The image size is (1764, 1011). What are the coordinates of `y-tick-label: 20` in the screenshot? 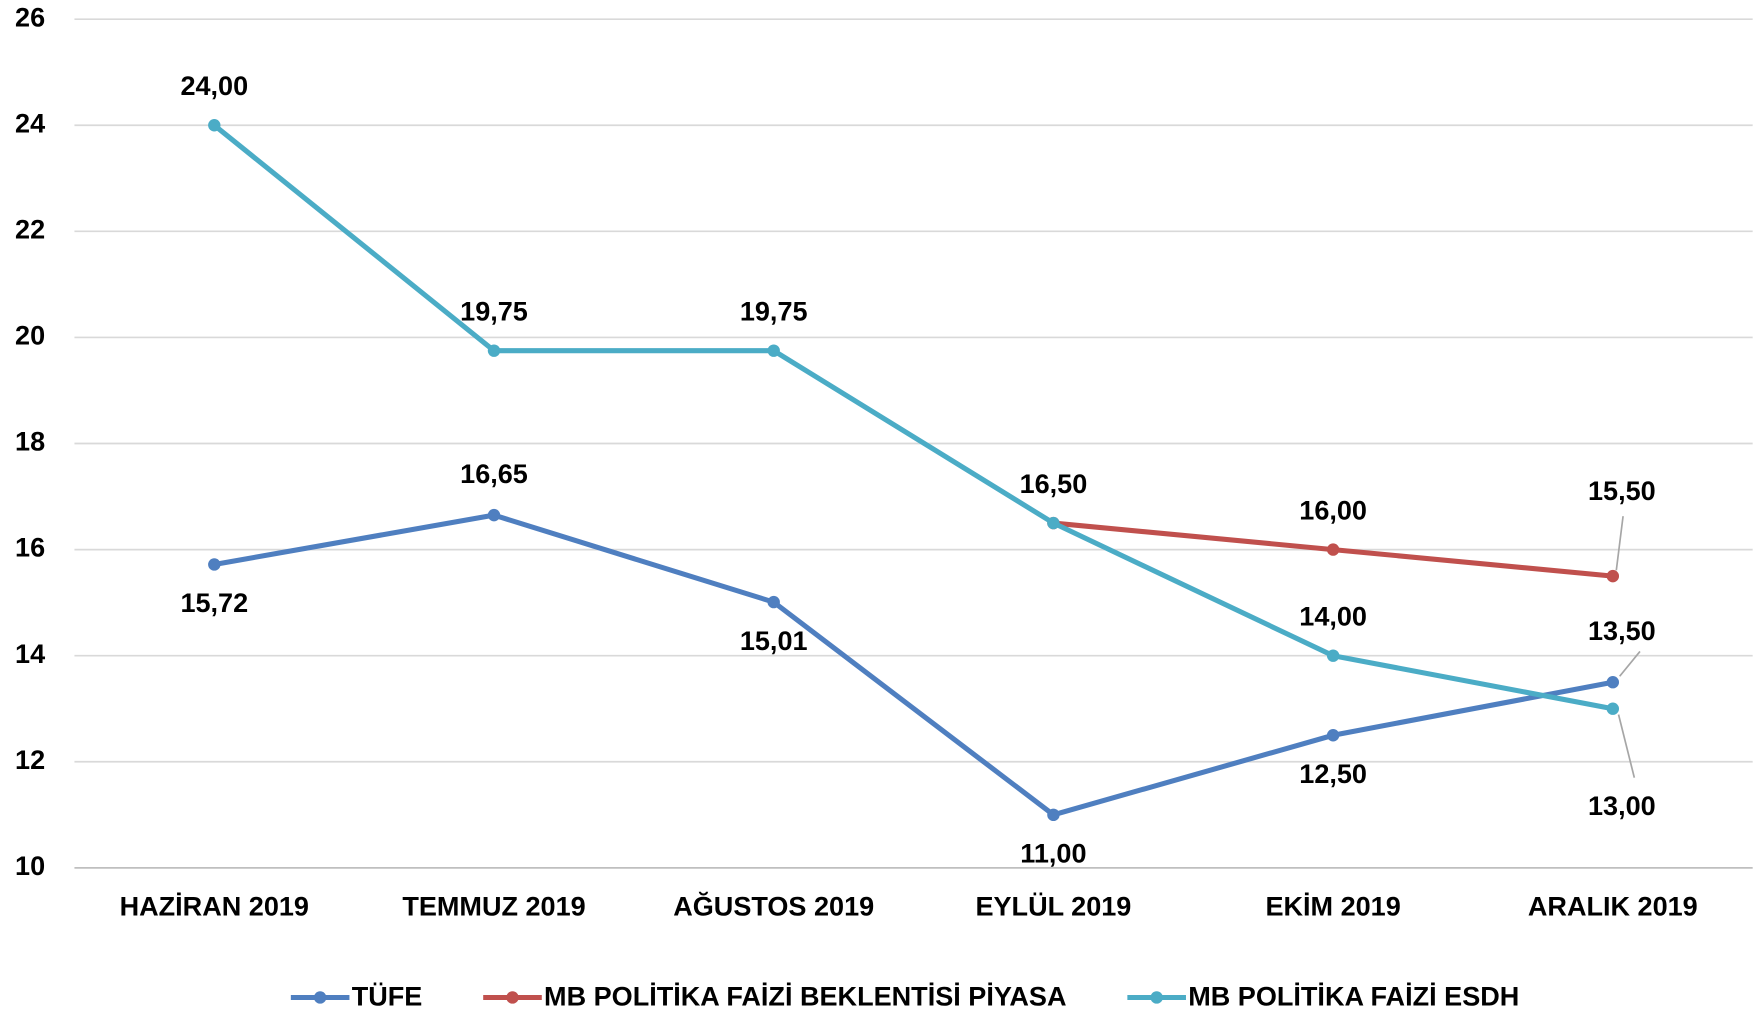 It's located at (30, 336).